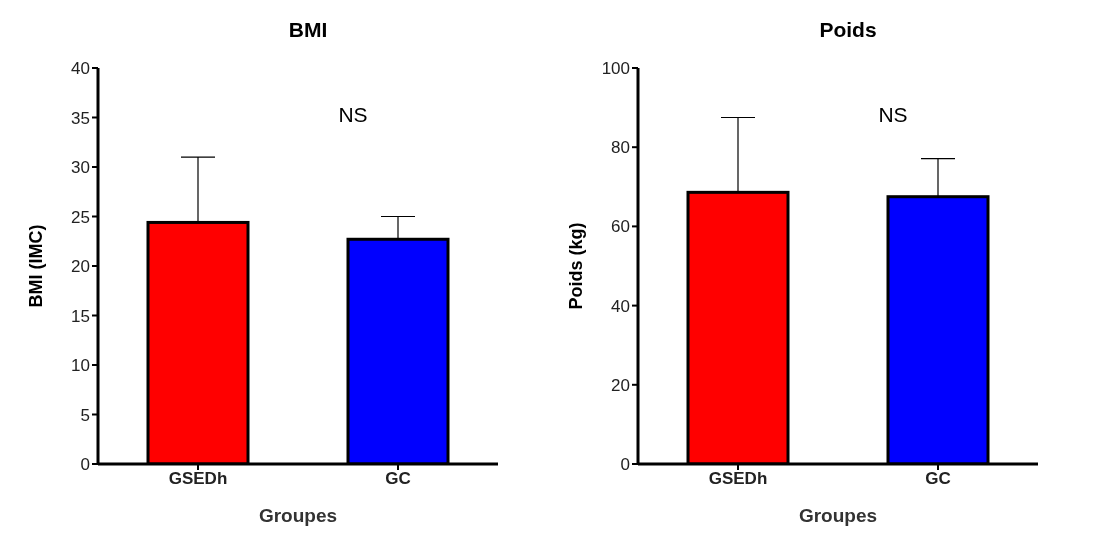 This screenshot has width=1101, height=544. Describe the element at coordinates (620, 148) in the screenshot. I see `y-tick-label: 80` at that location.